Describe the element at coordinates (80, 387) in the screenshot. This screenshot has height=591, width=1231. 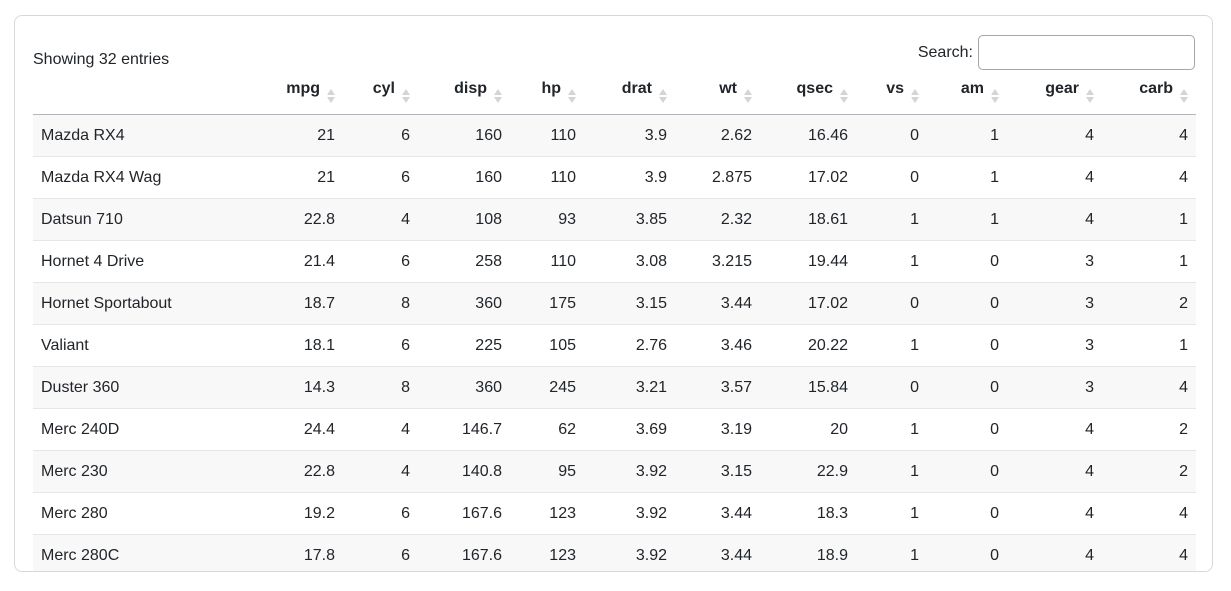
I see `row-name-cell: Duster 360` at that location.